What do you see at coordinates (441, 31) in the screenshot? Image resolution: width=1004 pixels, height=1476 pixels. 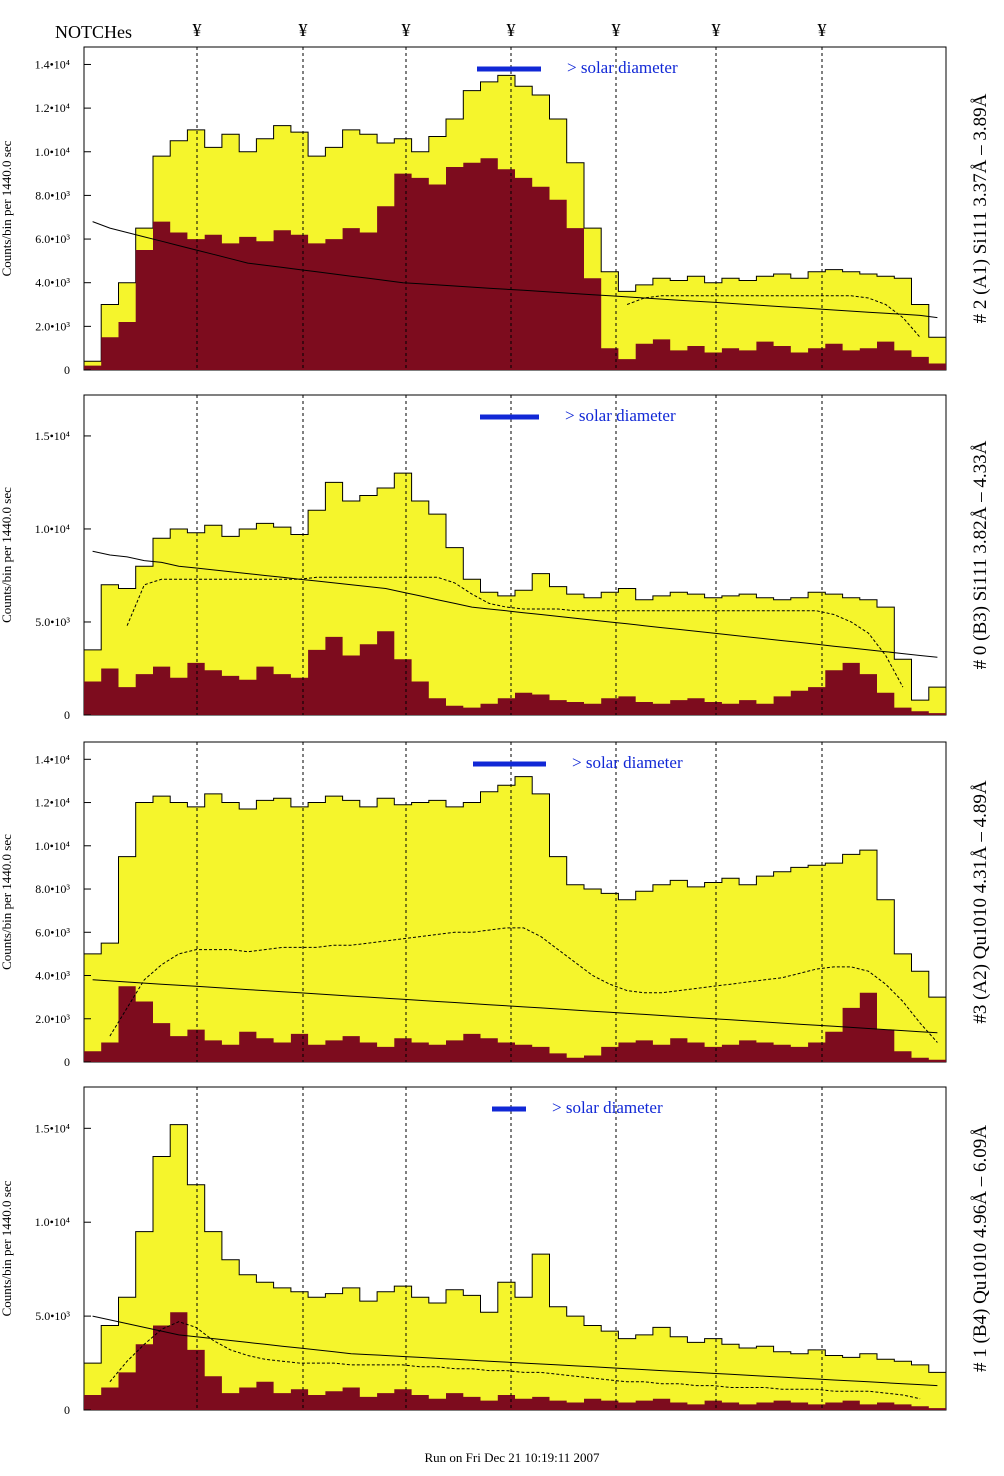 I see `notch-header: NOTCHes ¥ ¥ ¥ ¥ ¥ ¥ ¥` at bounding box center [441, 31].